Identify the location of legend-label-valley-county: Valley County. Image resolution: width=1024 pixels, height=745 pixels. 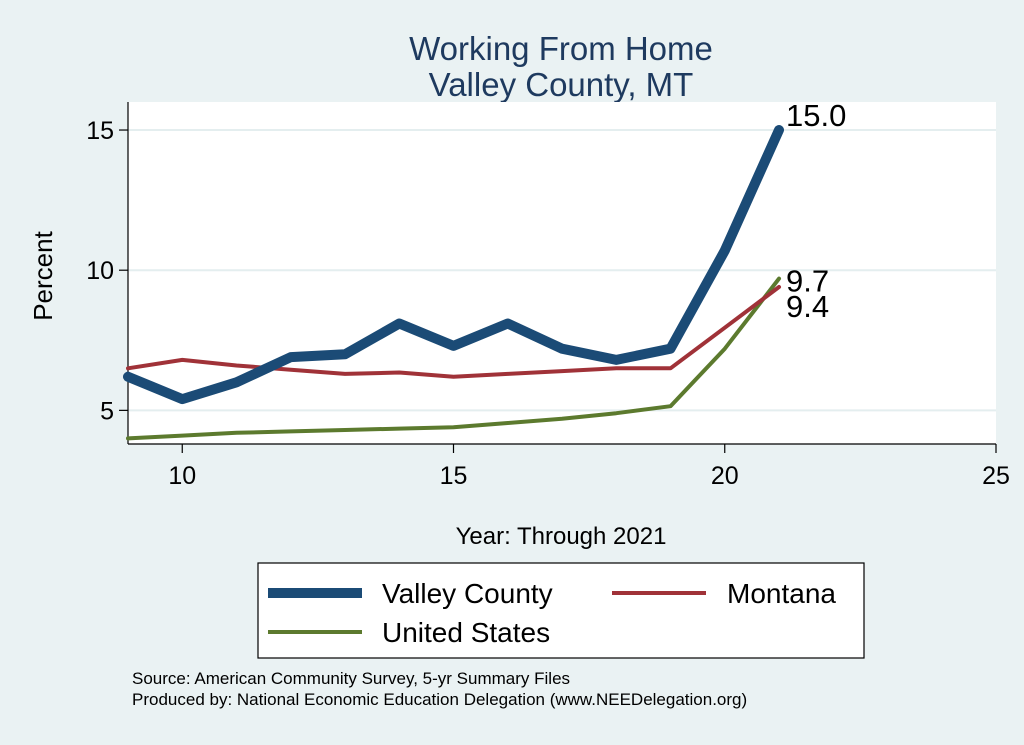
(467, 593).